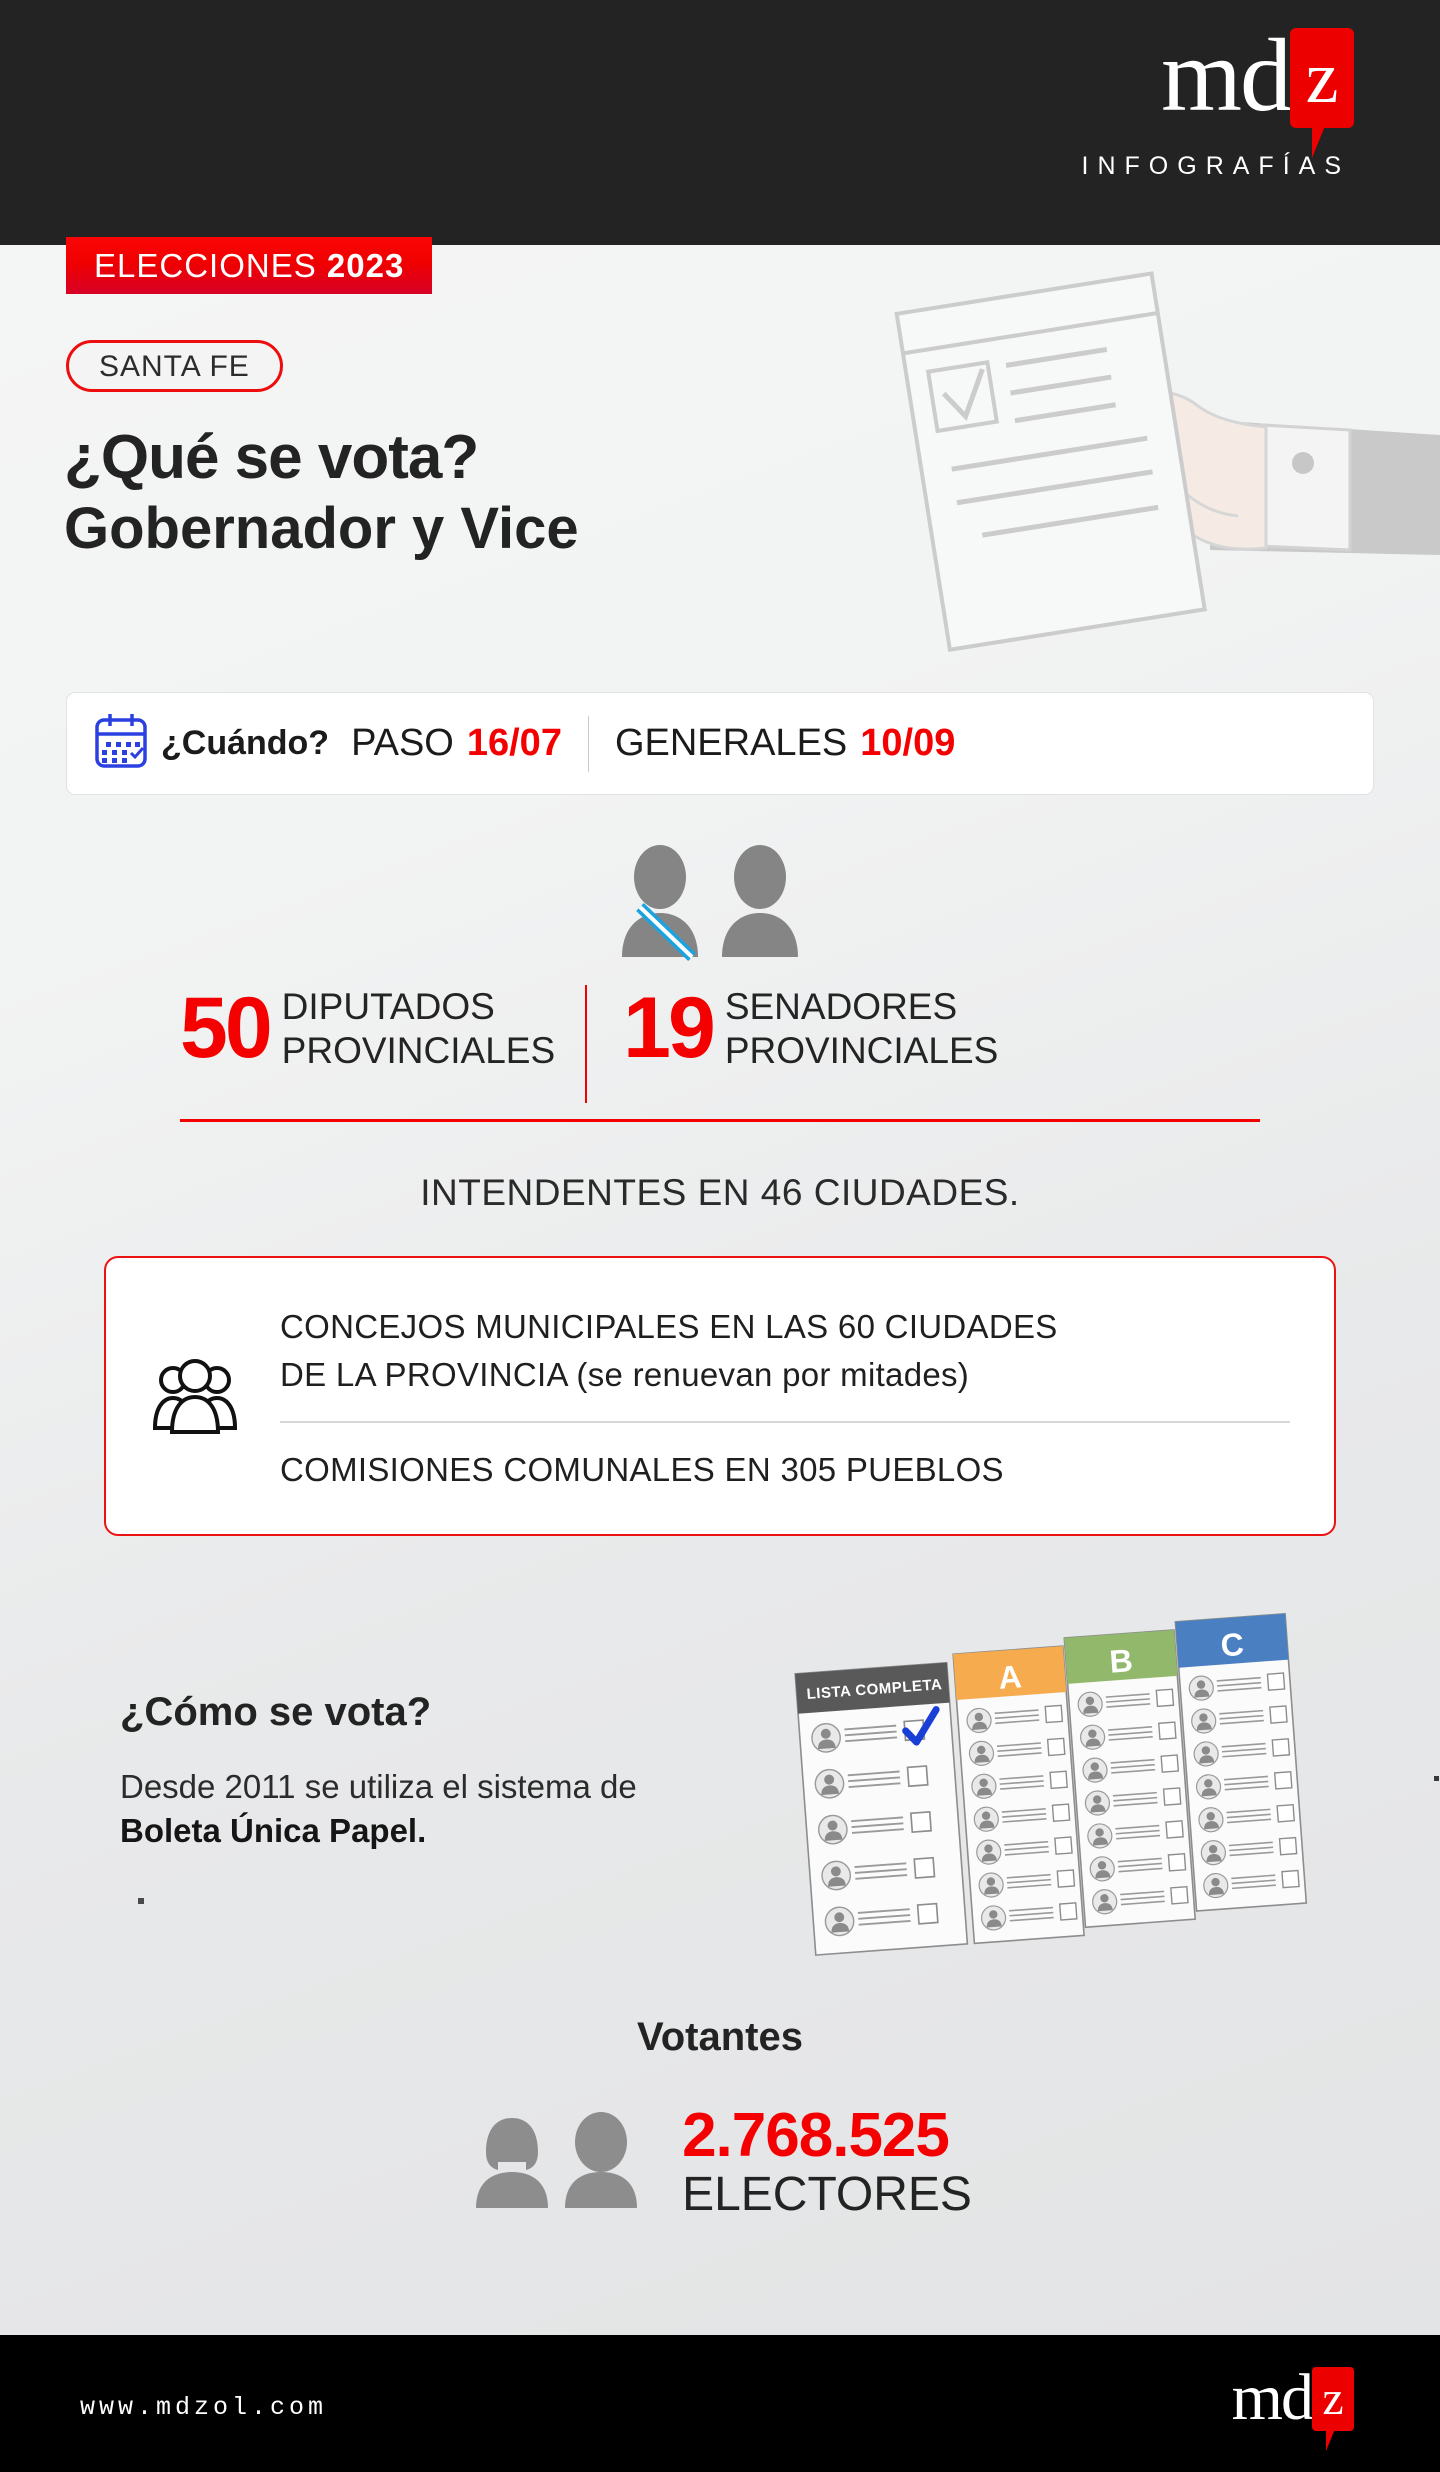 This screenshot has height=2472, width=1440. Describe the element at coordinates (1330, 2440) in the screenshot. I see `footer-brand-tail-icon` at that location.